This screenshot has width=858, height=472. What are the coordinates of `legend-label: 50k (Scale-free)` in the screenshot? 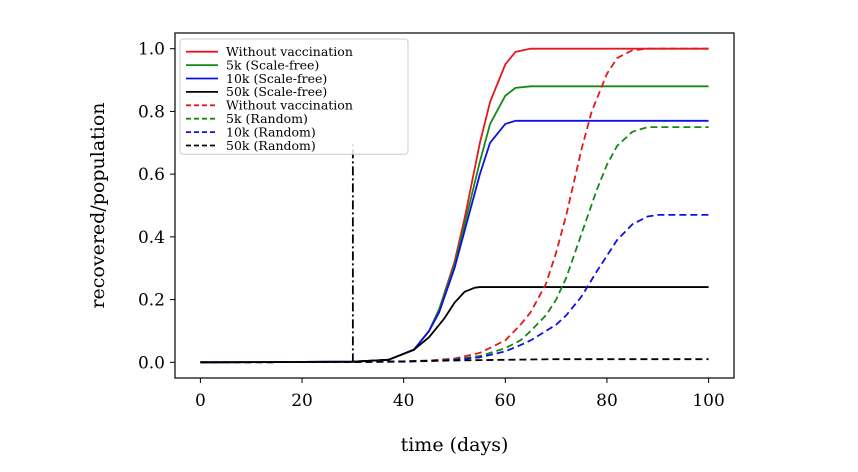 It's located at (276, 91).